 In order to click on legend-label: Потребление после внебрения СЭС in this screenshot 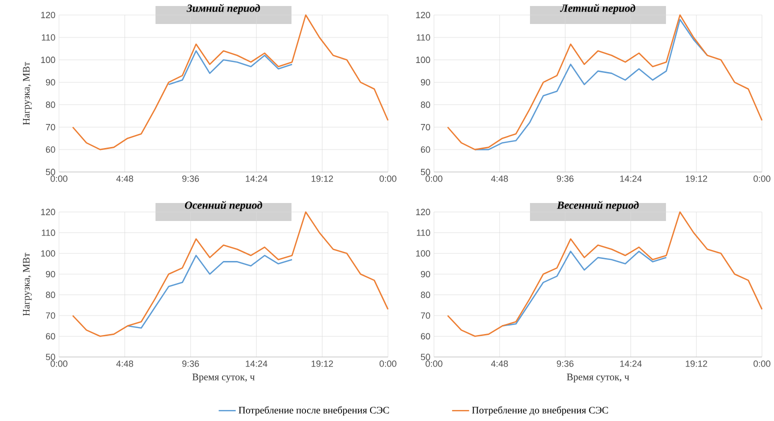, I will do `click(313, 411)`.